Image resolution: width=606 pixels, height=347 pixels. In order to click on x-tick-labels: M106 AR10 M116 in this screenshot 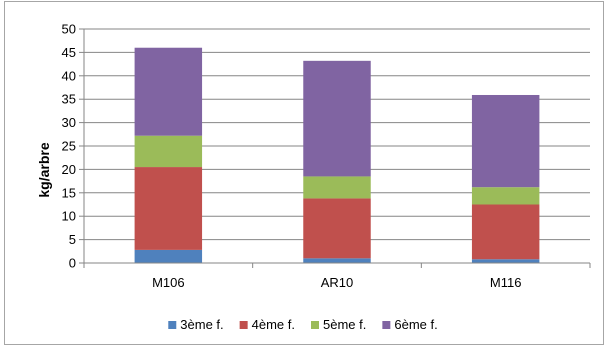, I will do `click(336, 282)`.